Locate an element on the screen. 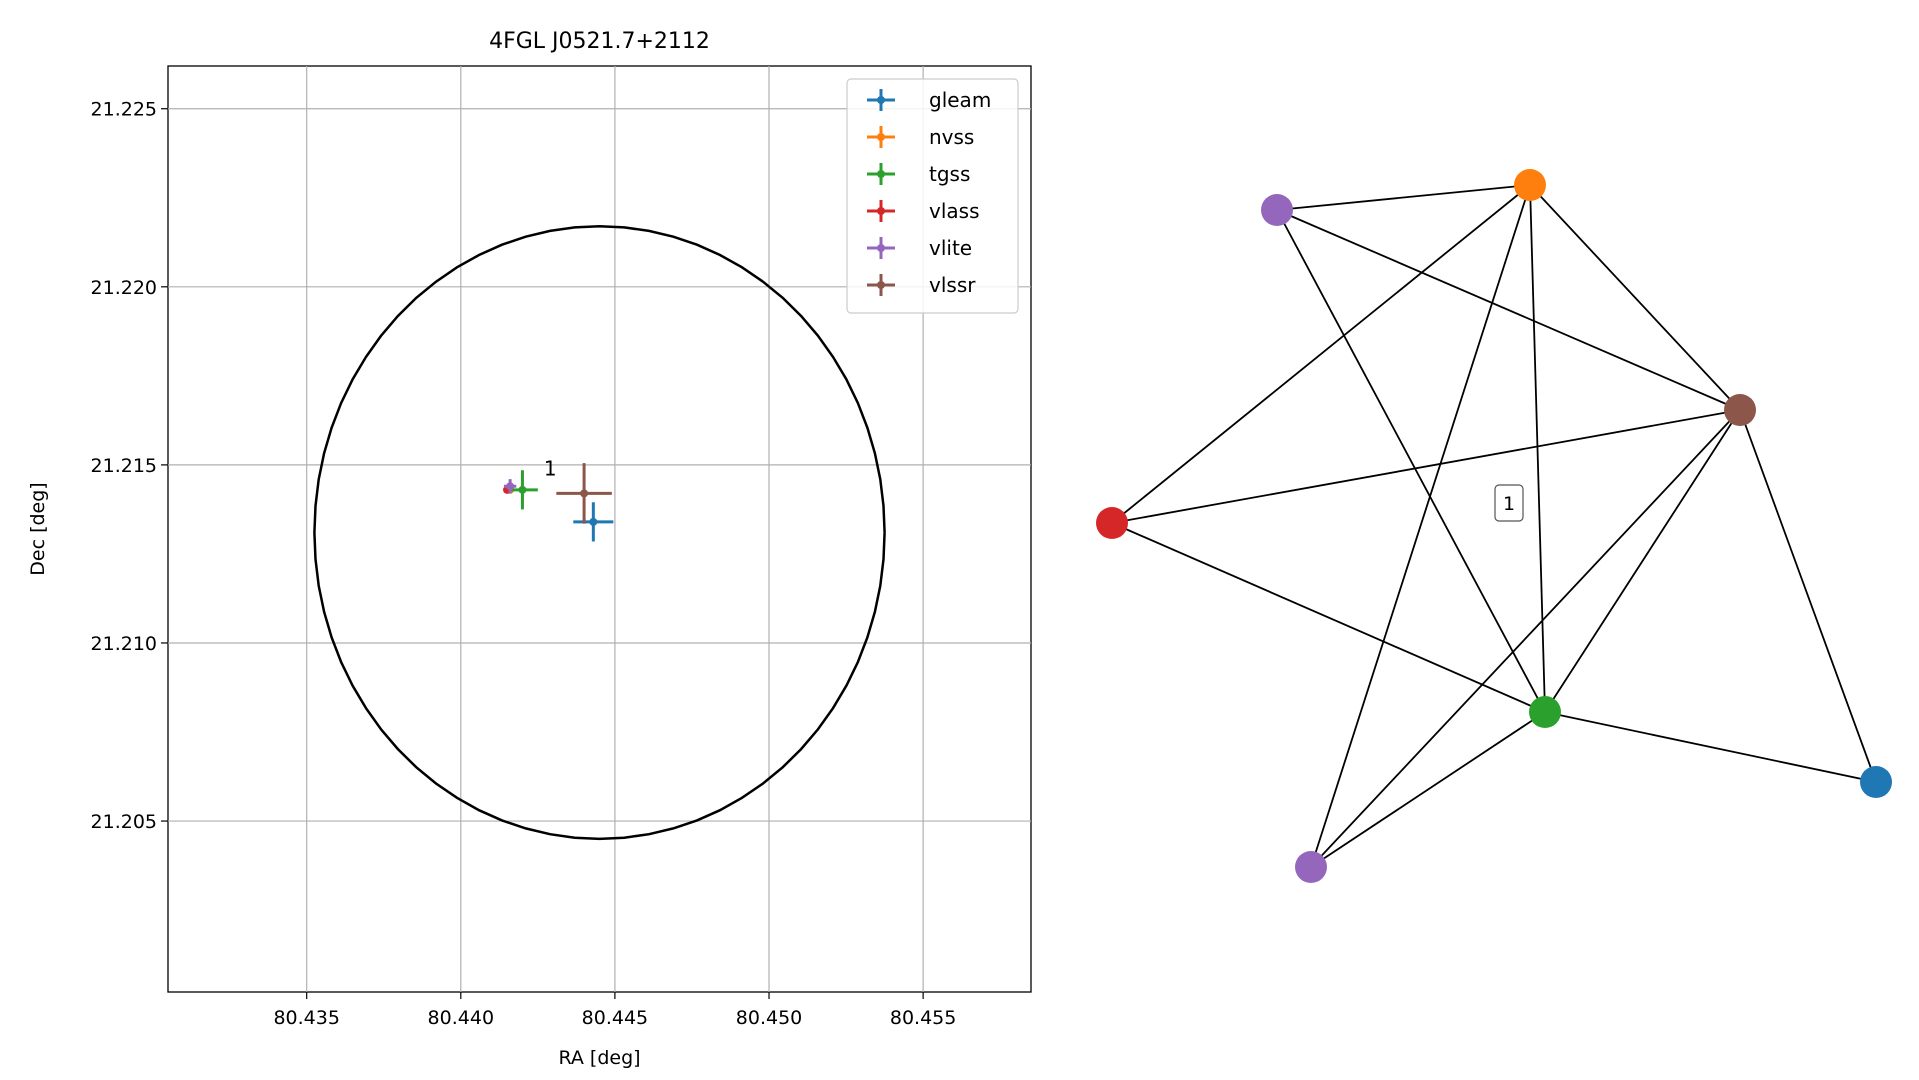 The image size is (1919, 1080). y-tick-label: 21.225 is located at coordinates (124, 110).